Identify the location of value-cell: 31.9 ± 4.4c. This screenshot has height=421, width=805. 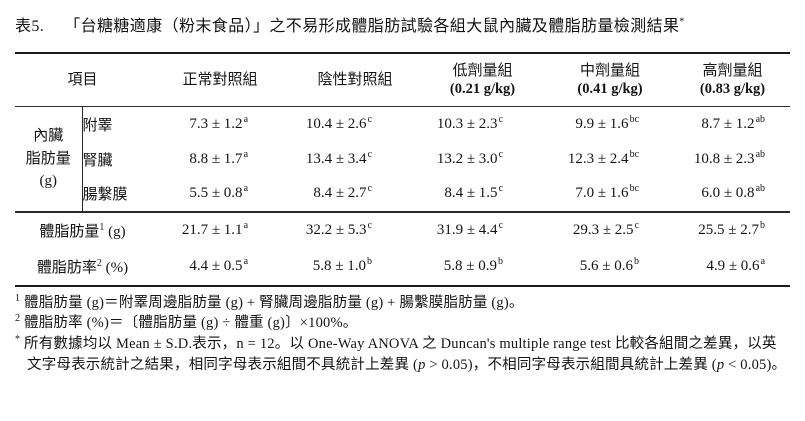
(470, 229).